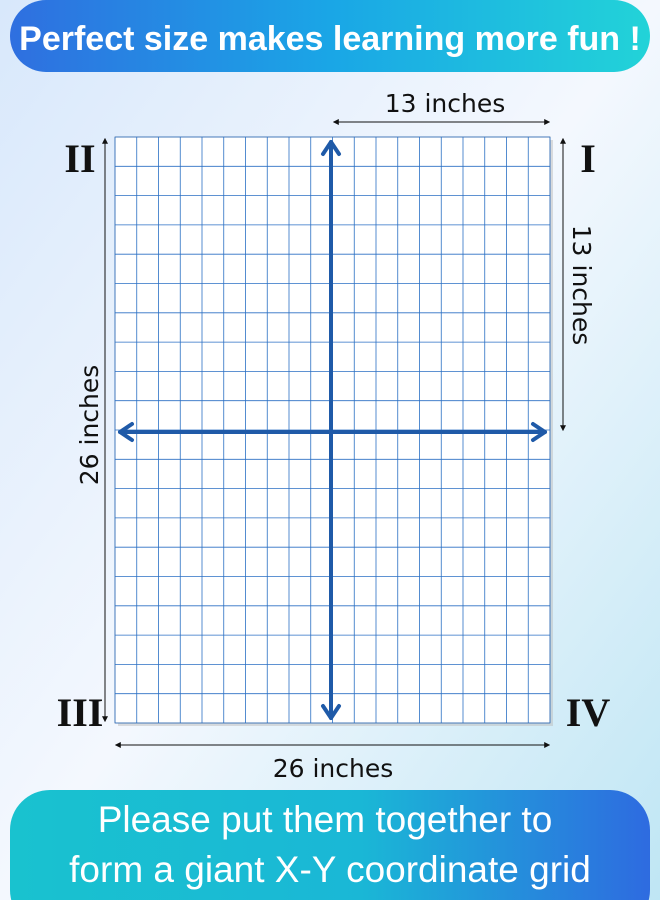  What do you see at coordinates (80, 712) in the screenshot?
I see `quadrant-label: III` at bounding box center [80, 712].